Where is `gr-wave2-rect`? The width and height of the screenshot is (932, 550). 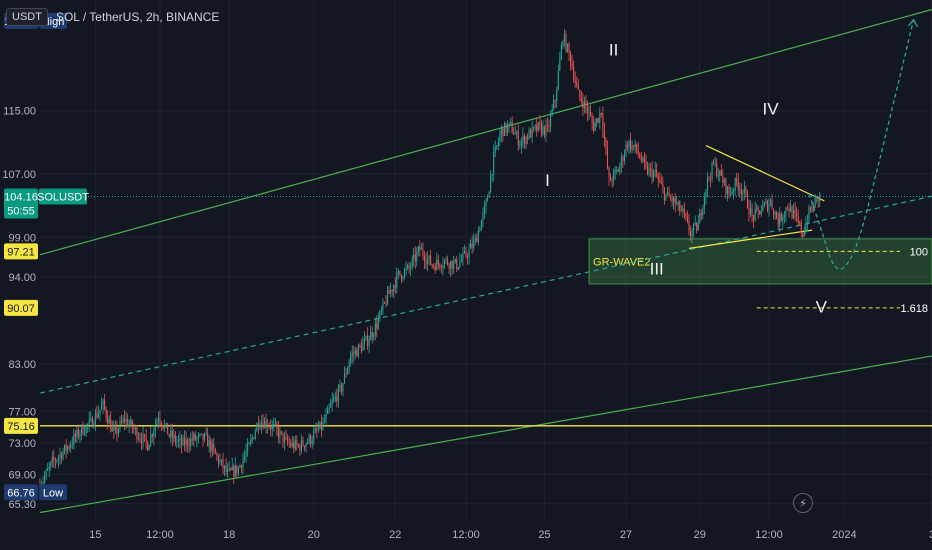
gr-wave2-rect is located at coordinates (760, 261).